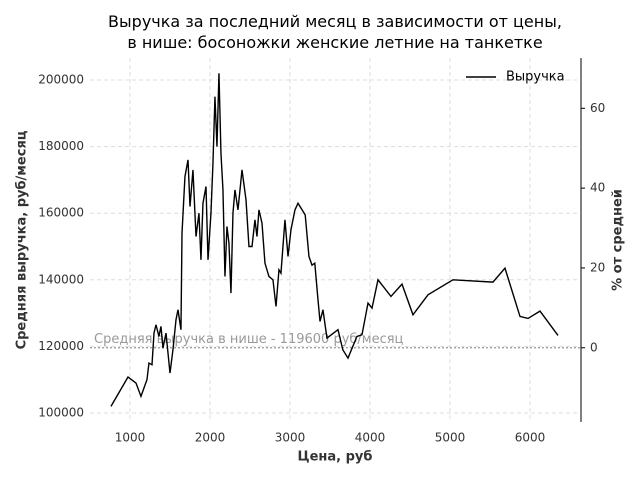 This screenshot has width=640, height=480. I want to click on y-tick-label: 180000, so click(61, 146).